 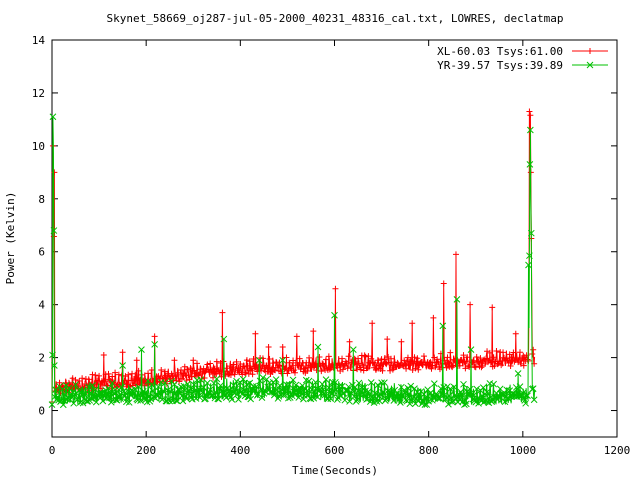 What do you see at coordinates (41, 199) in the screenshot?
I see `y-tick-label: 8` at bounding box center [41, 199].